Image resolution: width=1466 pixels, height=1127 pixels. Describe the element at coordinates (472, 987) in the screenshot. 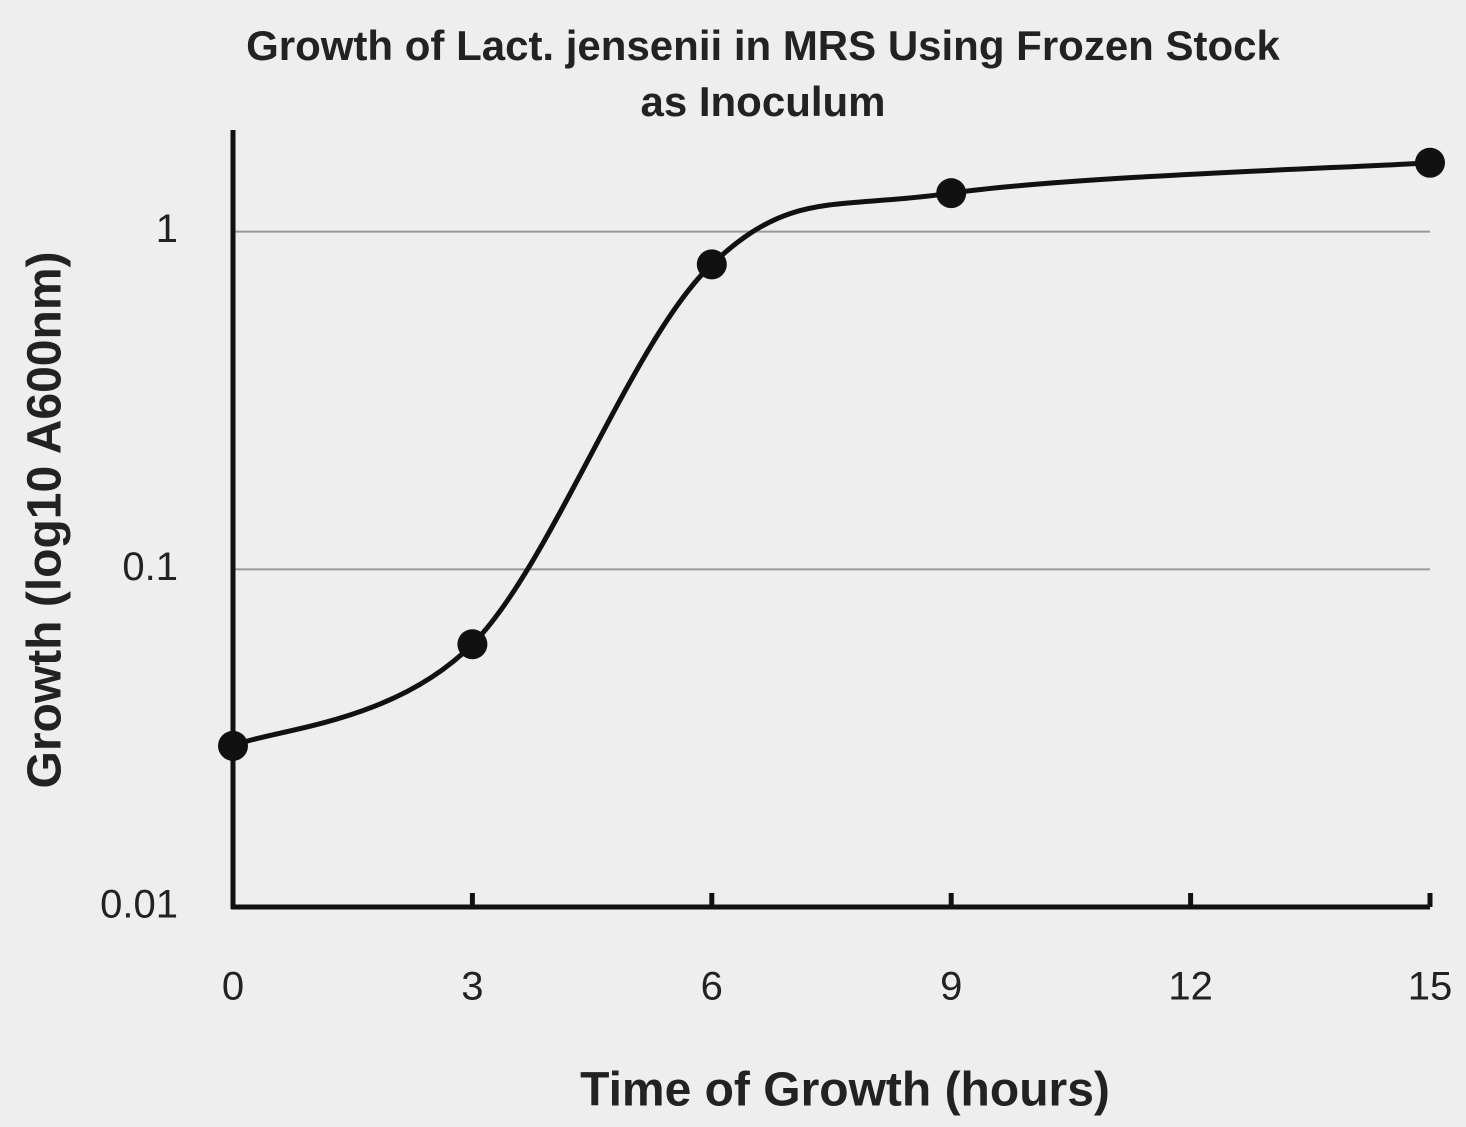

I see `x-tick-label: 3` at that location.